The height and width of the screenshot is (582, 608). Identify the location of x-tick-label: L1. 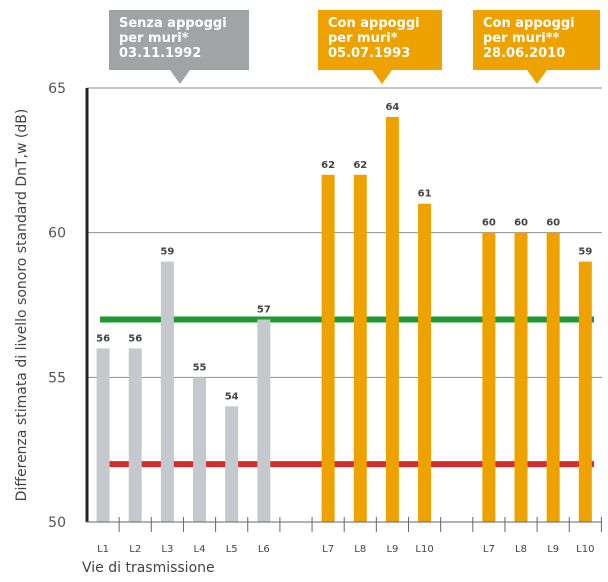
(103, 549).